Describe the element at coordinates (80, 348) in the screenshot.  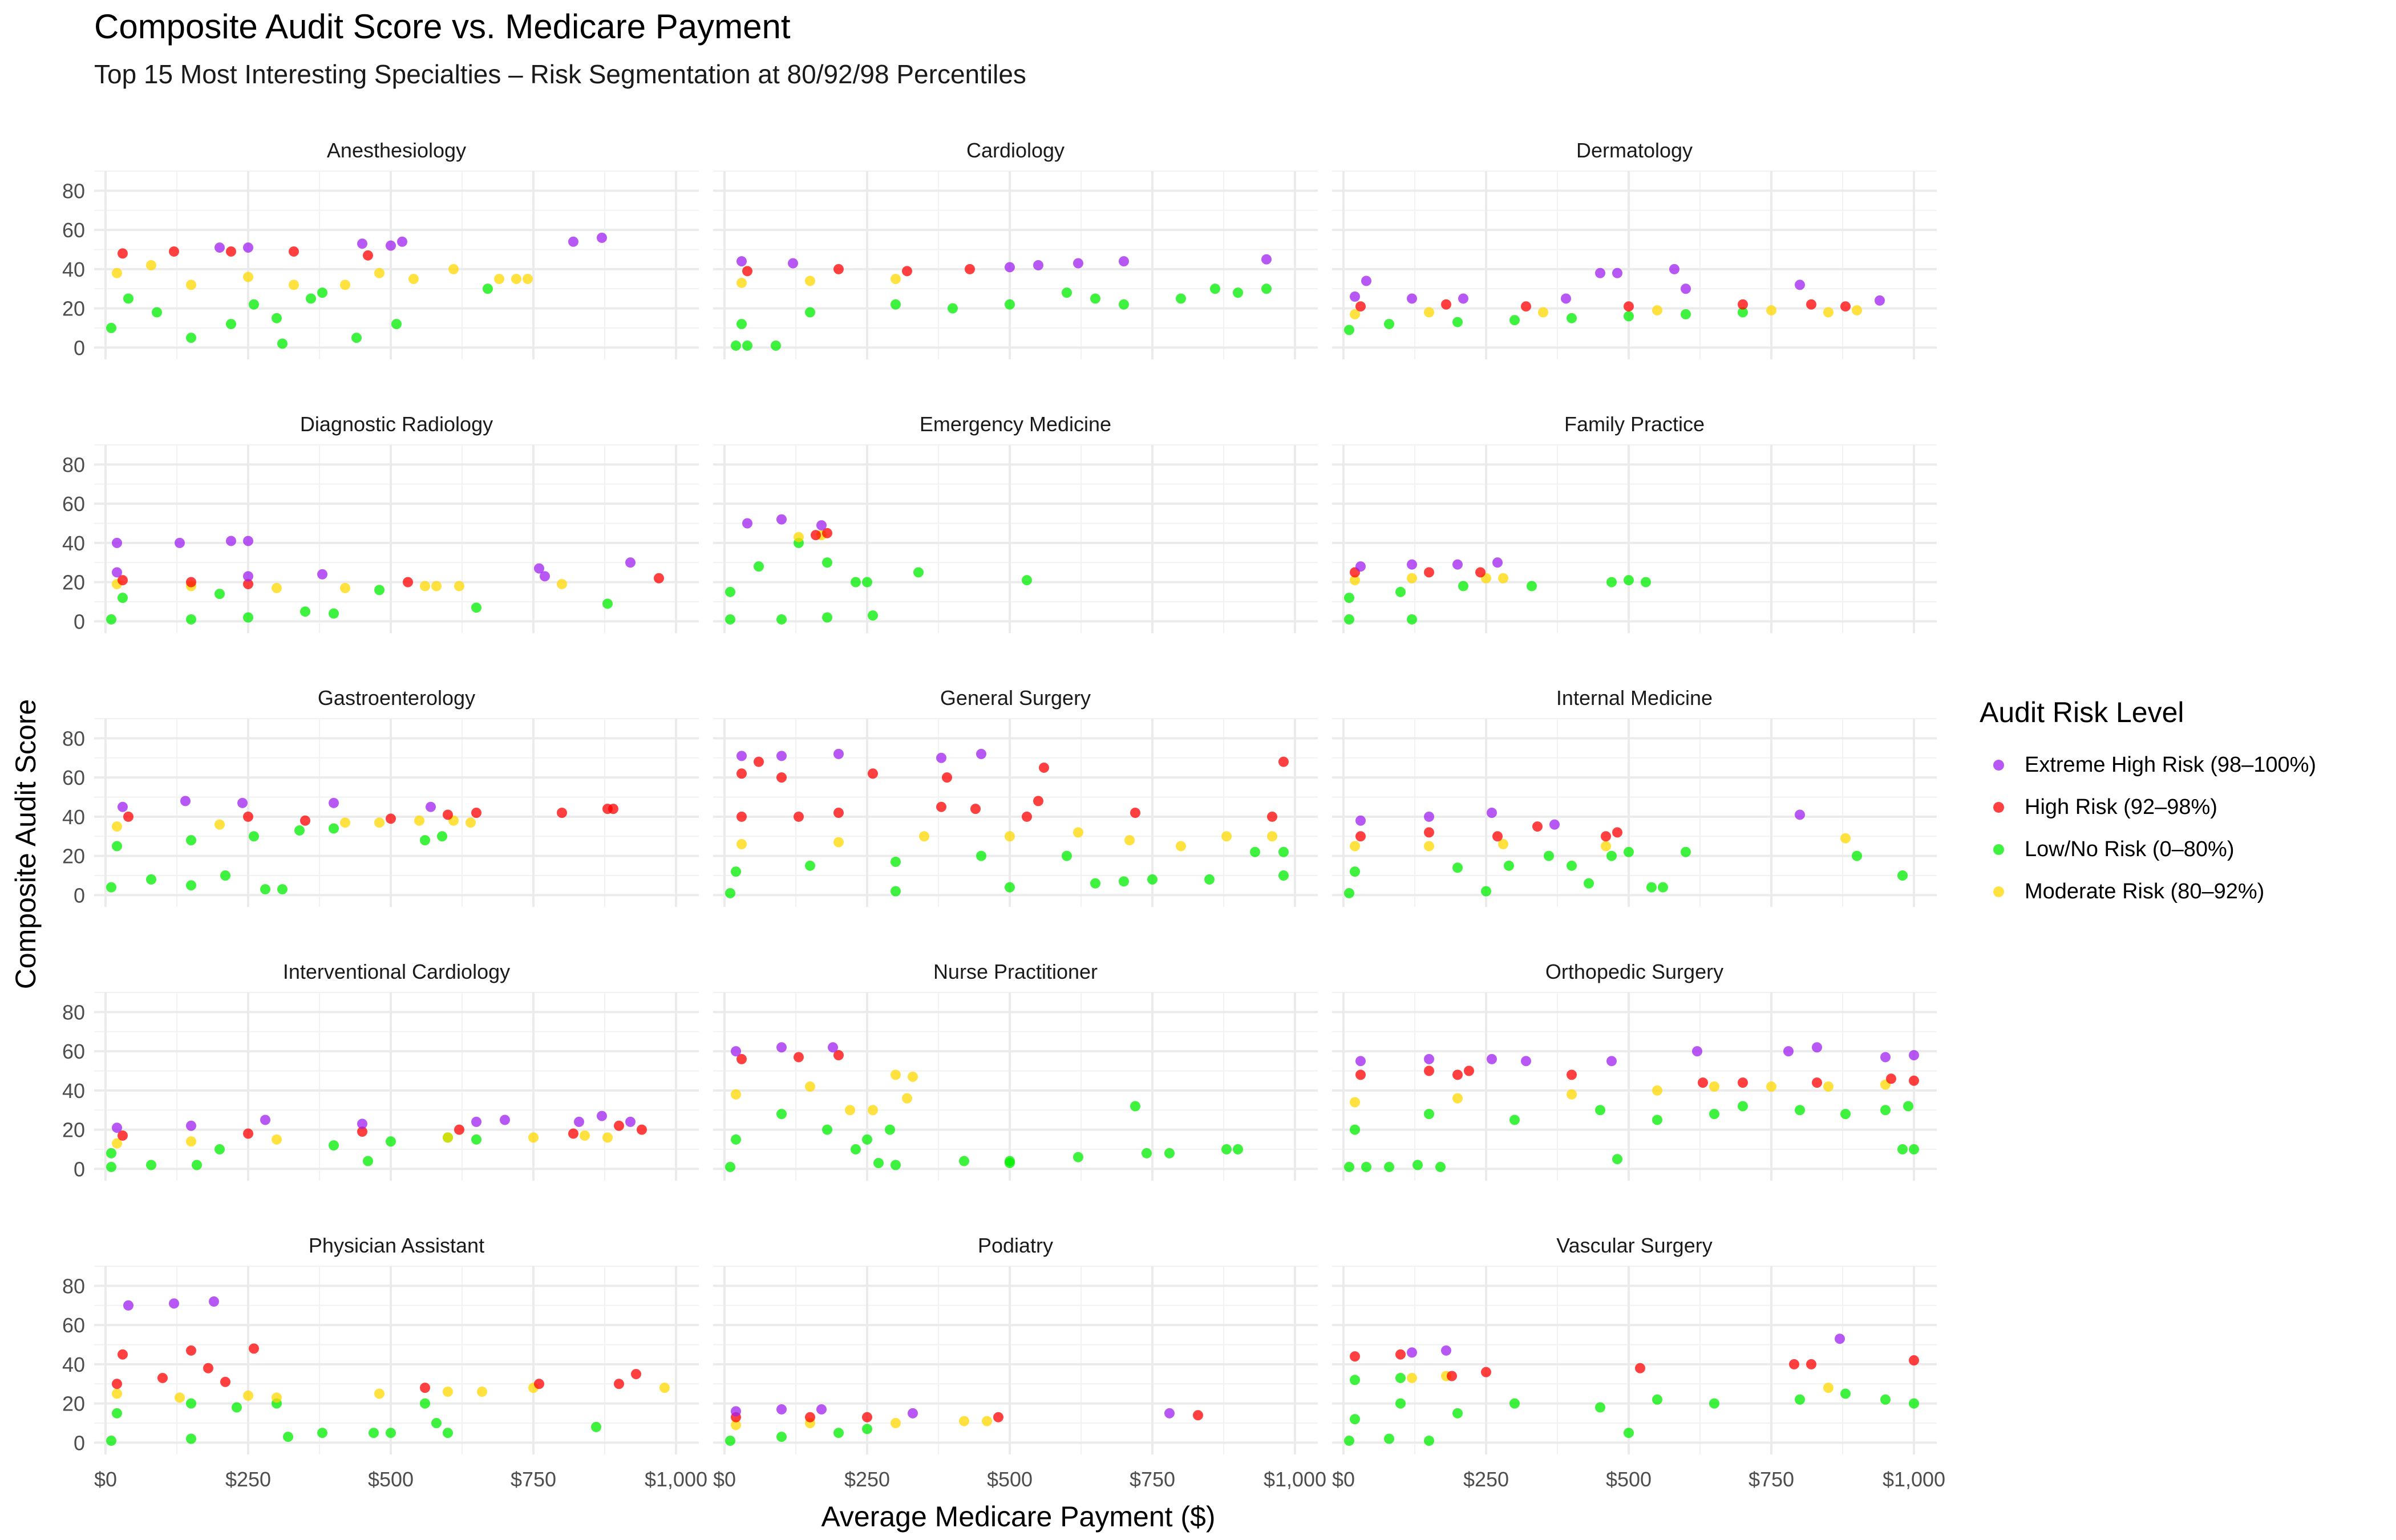
I see `y-tick-label: 0` at that location.